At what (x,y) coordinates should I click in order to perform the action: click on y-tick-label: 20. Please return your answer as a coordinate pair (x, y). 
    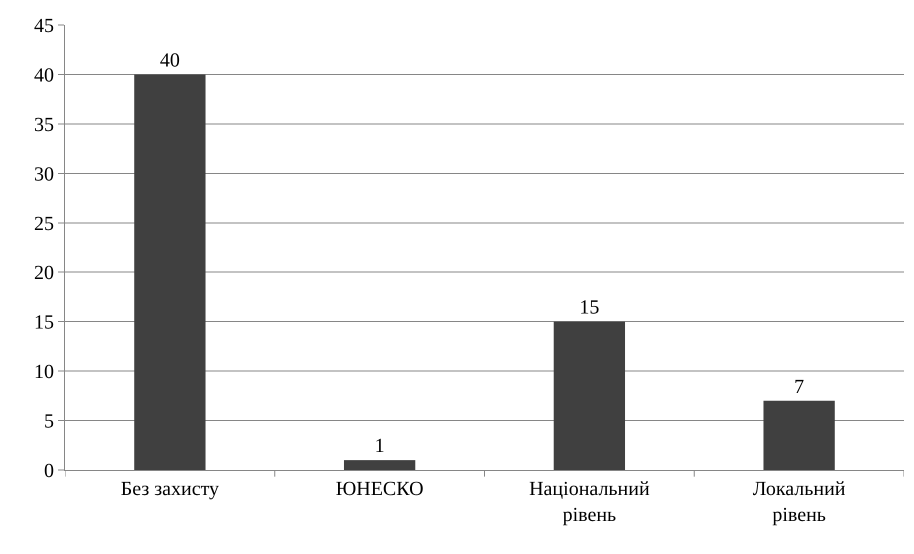
    Looking at the image, I should click on (44, 273).